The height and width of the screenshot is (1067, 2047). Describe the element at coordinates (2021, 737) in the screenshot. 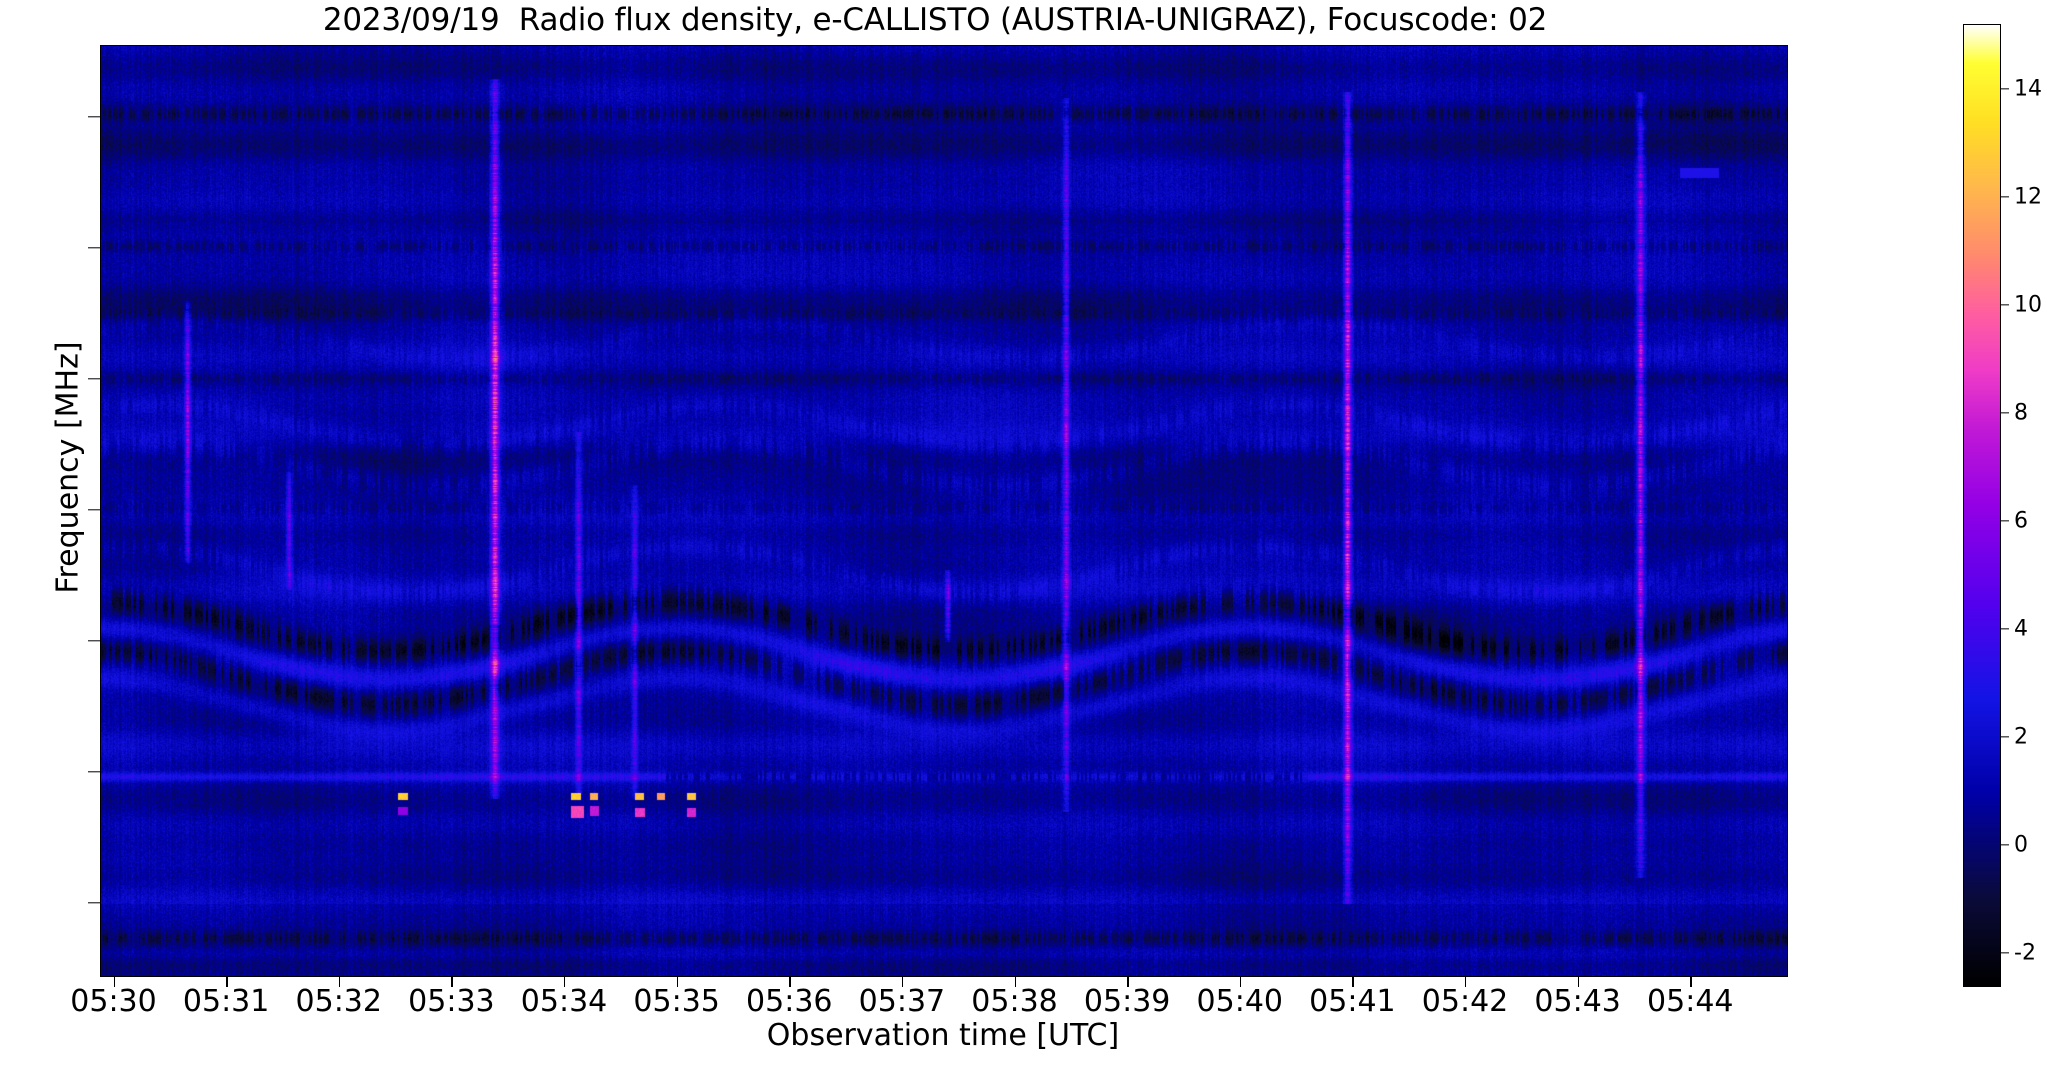

I see `colorbar-tick-label: 2` at that location.